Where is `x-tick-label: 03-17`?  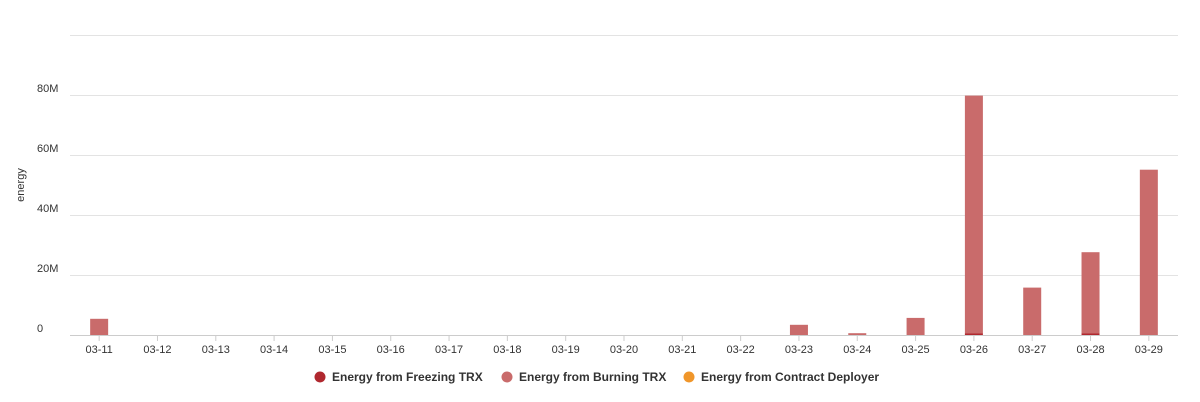 x-tick-label: 03-17 is located at coordinates (449, 350).